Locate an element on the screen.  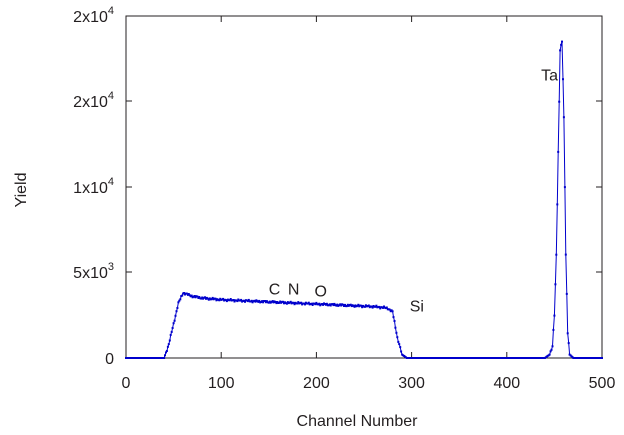
y-tick-base: 5x10 is located at coordinates (90, 273).